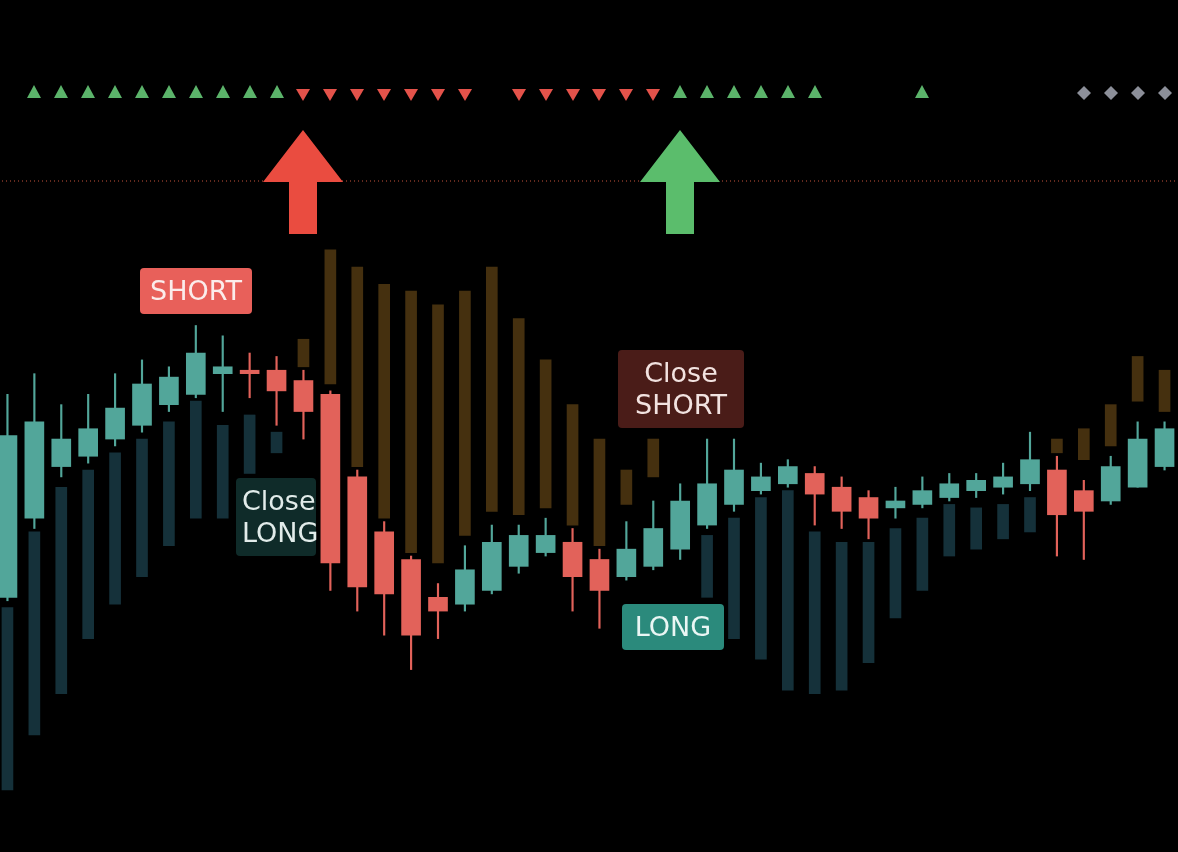  I want to click on annotation: LONG, so click(673, 627).